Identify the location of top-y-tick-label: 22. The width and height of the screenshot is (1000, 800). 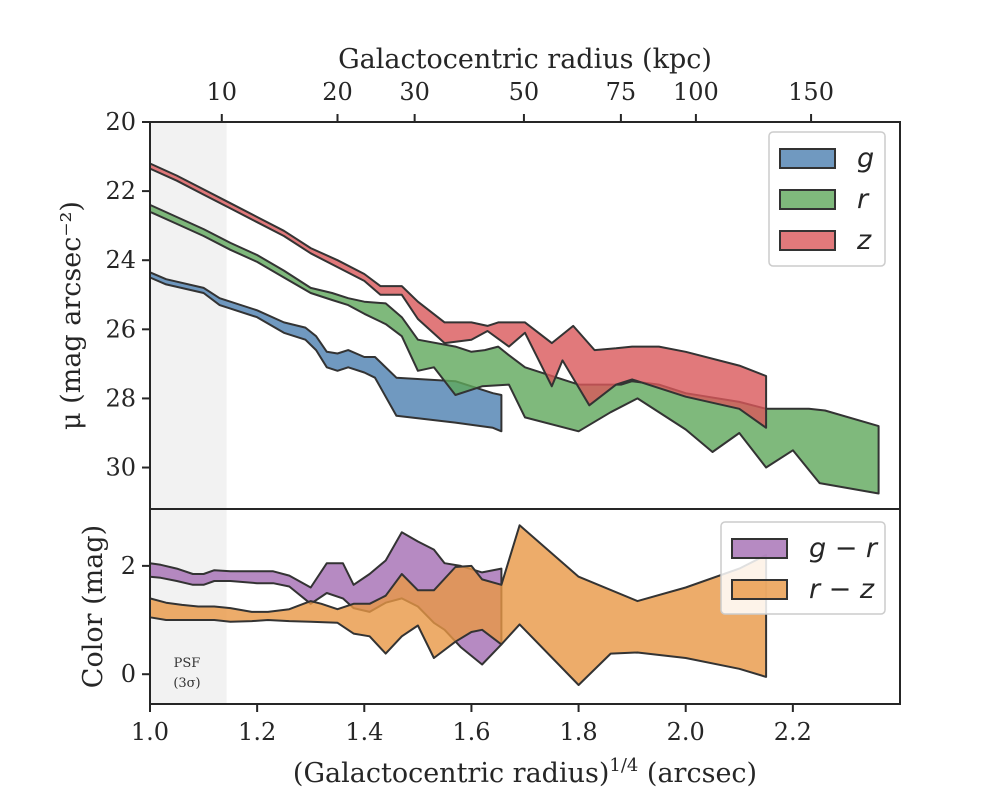
(120, 191).